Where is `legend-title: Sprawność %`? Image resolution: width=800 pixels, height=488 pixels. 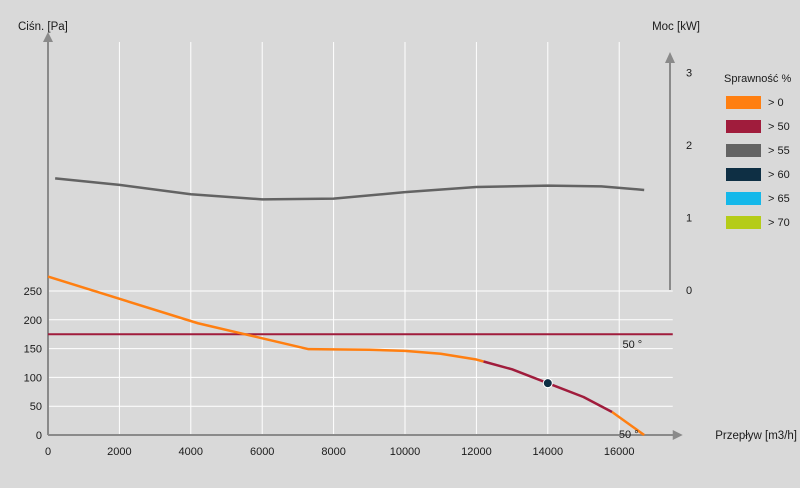 legend-title: Sprawność % is located at coordinates (757, 79).